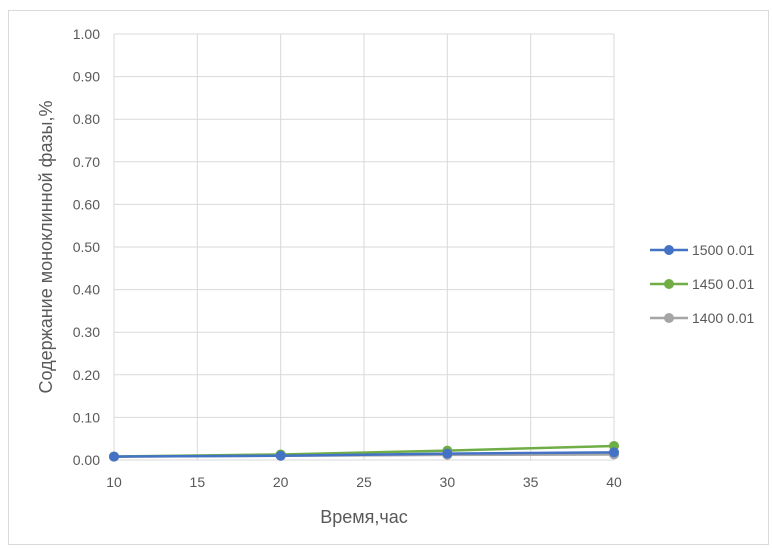  I want to click on series-layer, so click(364, 451).